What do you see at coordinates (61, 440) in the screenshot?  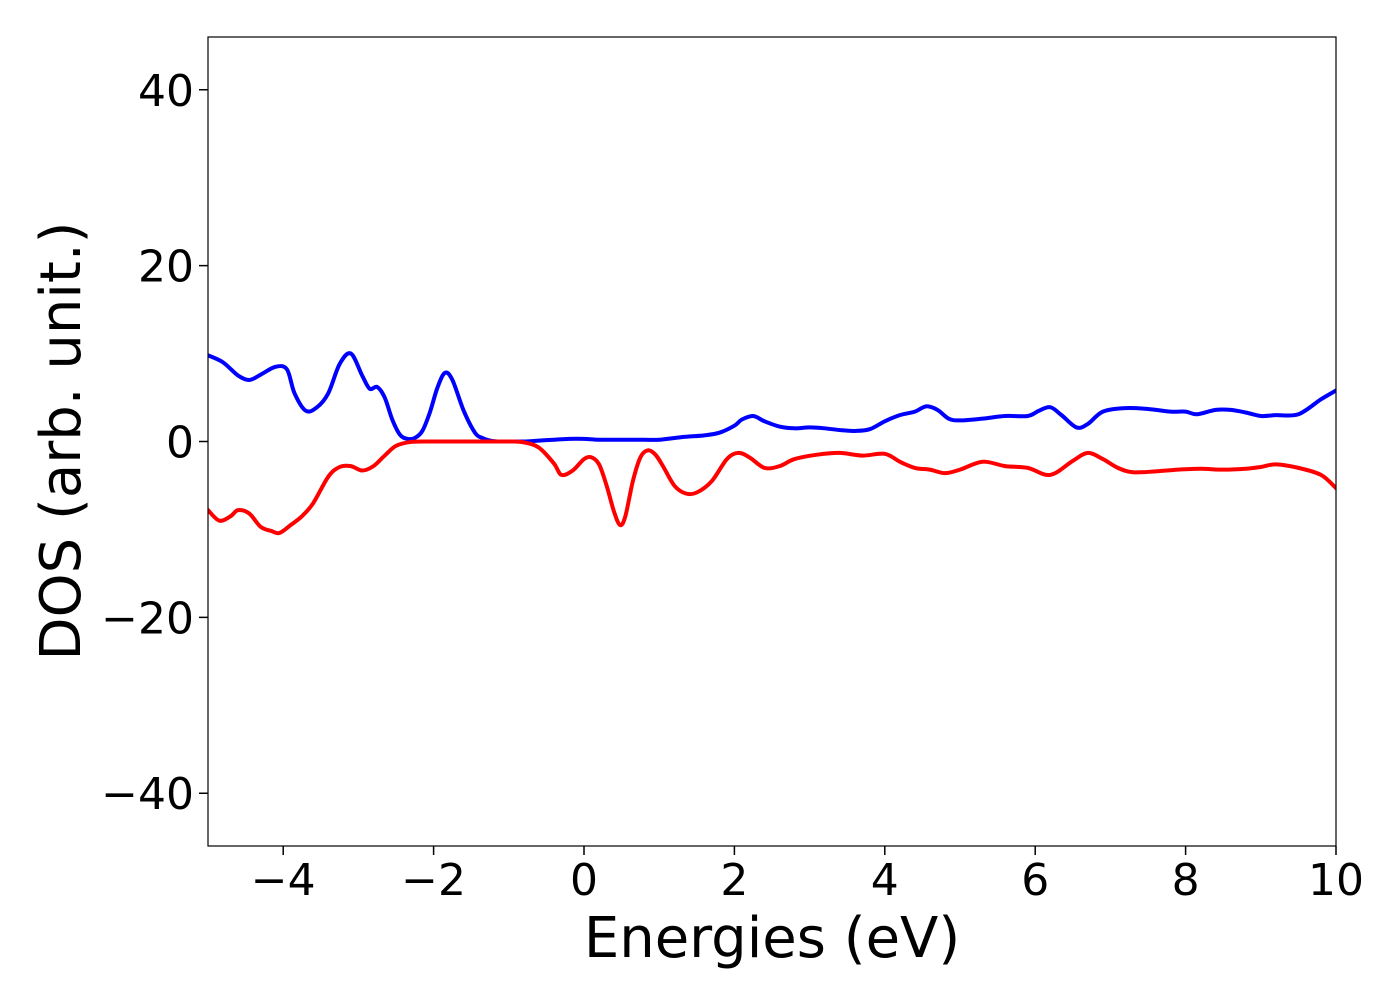 I see `y-axis-title: DOS (arb. unit.)` at bounding box center [61, 440].